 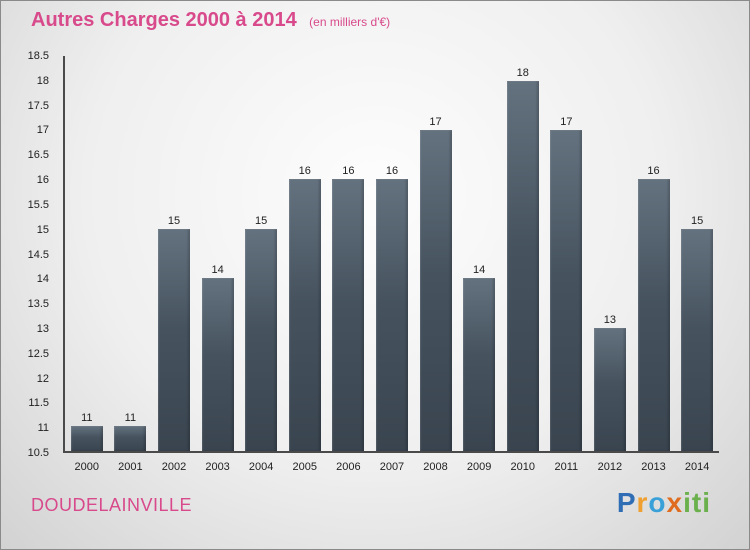 I want to click on y-tick-label: 16.5, so click(x=38, y=155).